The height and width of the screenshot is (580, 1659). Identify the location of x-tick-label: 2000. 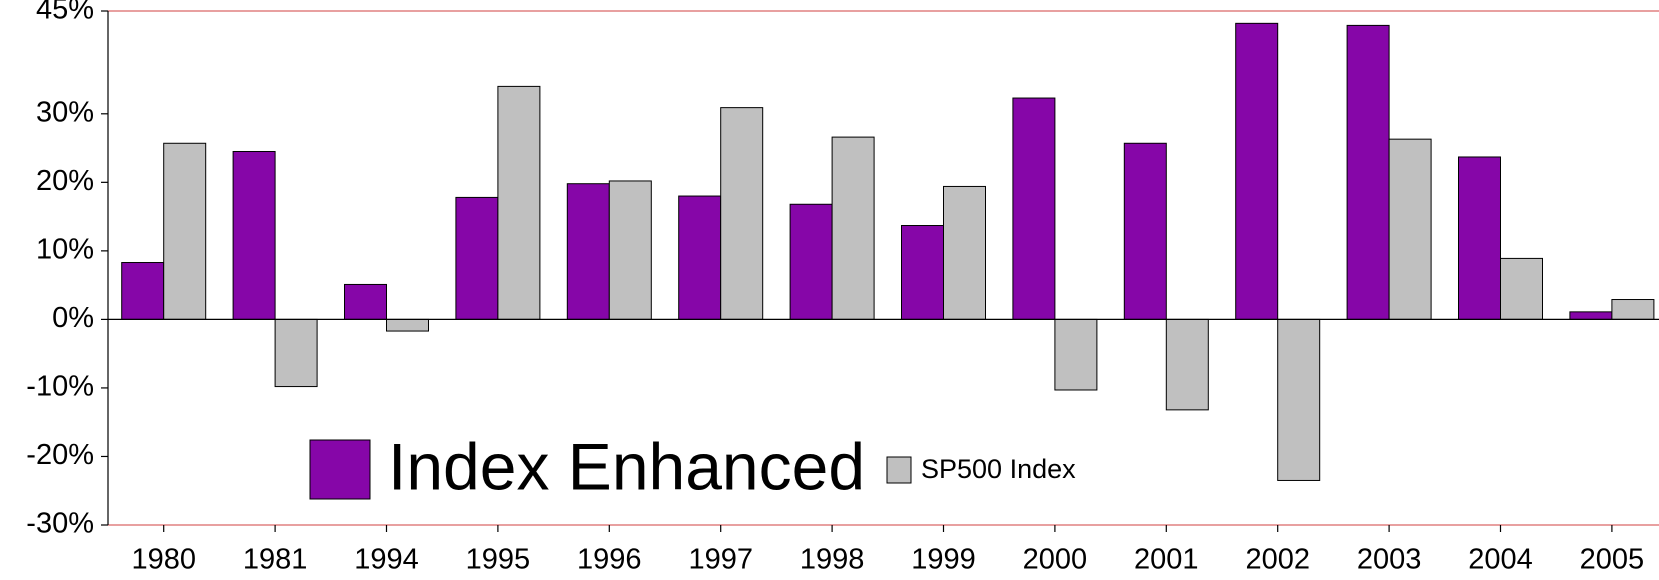
(1055, 560).